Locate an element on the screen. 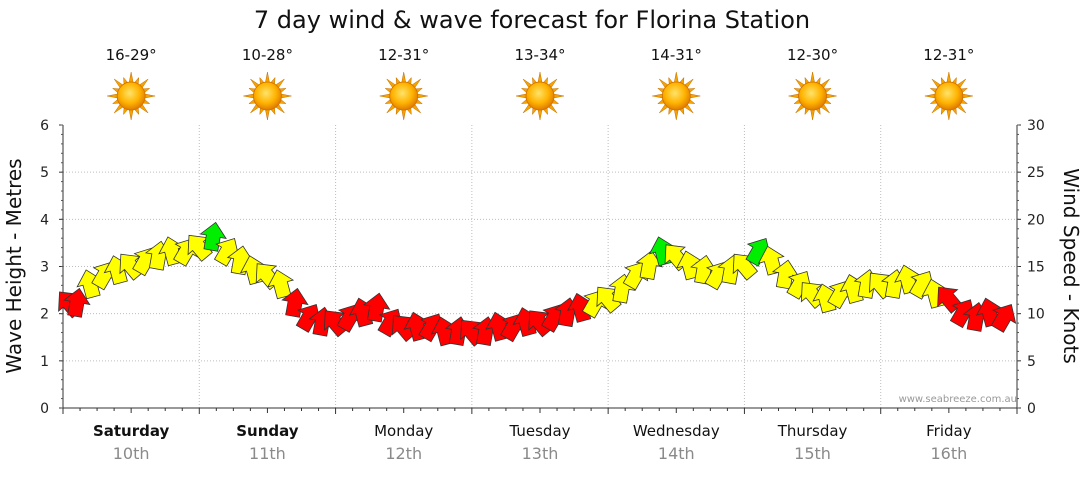  day-name-label: Wednesday is located at coordinates (676, 431).